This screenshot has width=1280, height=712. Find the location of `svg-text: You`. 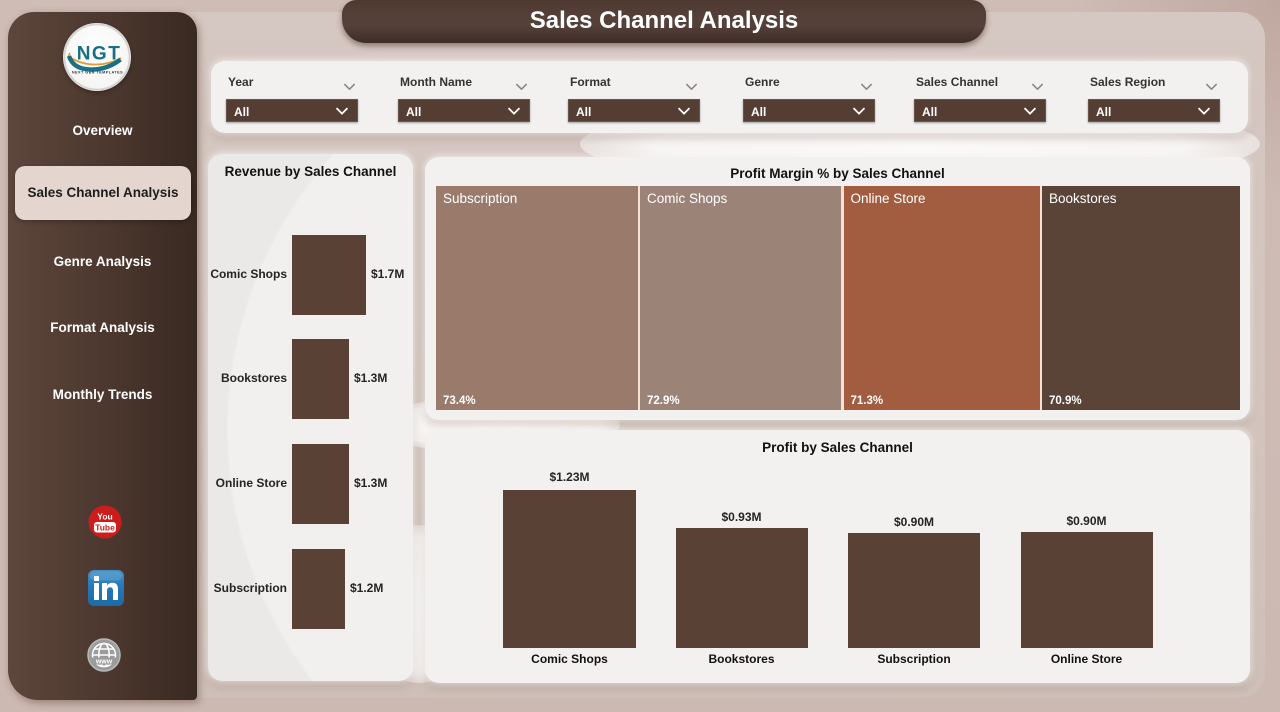

svg-text: You is located at coordinates (104, 517).